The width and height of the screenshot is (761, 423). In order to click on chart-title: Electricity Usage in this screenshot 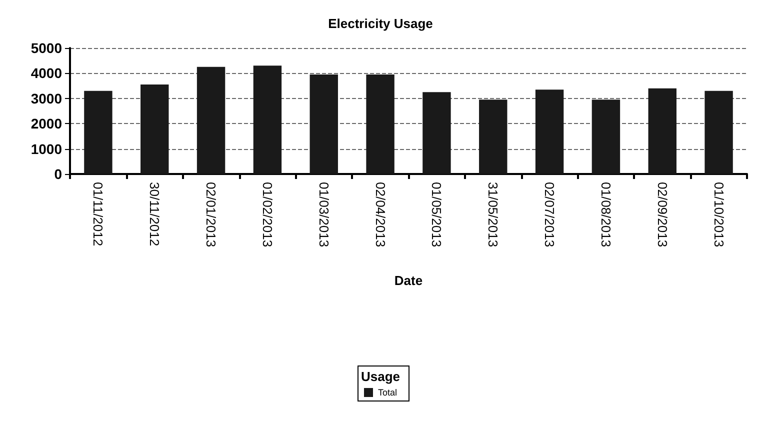, I will do `click(380, 23)`.